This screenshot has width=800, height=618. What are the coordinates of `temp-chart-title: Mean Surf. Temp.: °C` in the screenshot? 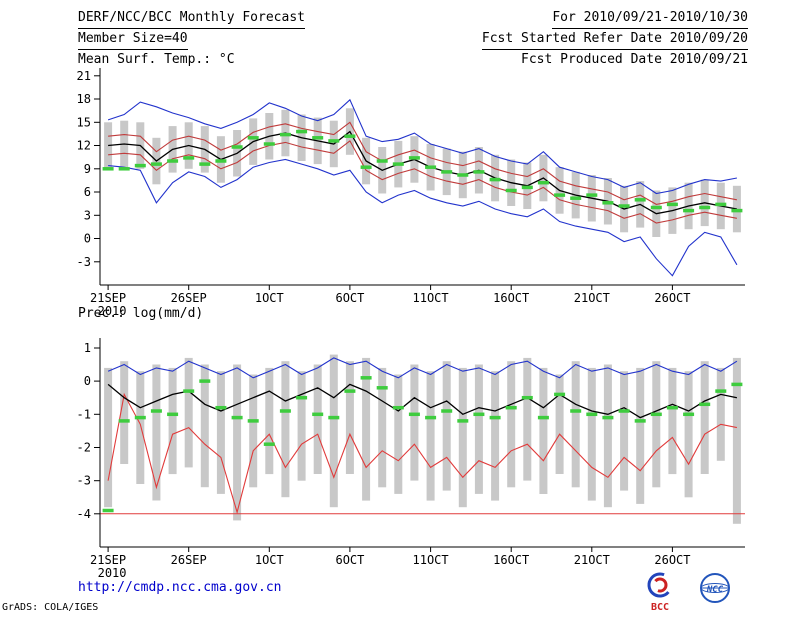 It's located at (156, 59).